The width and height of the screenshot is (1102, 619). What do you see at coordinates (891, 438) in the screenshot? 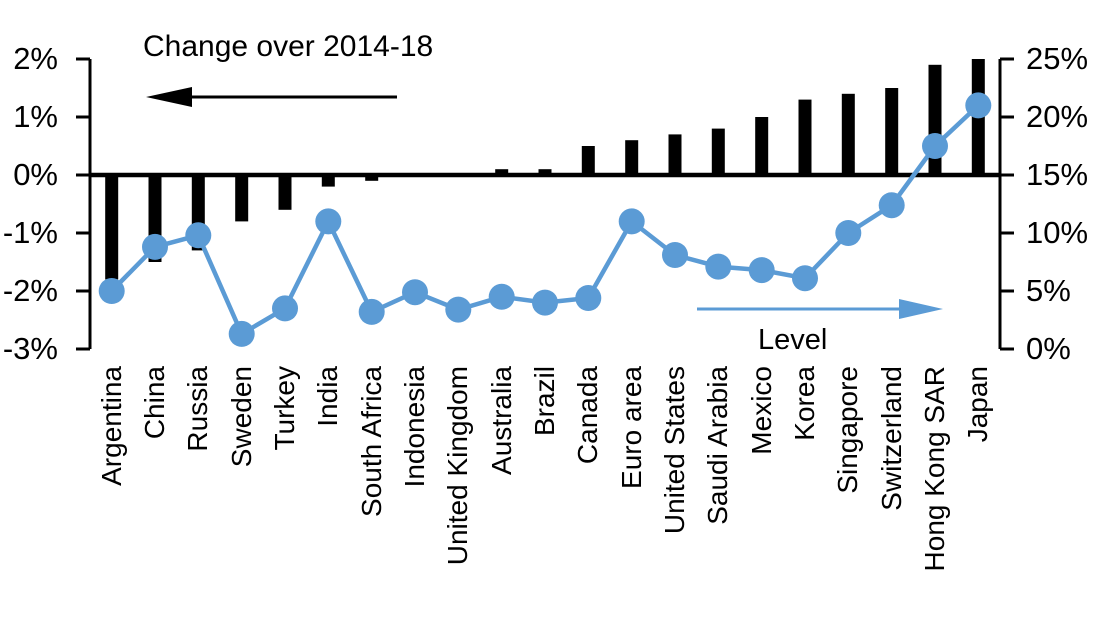
I see `x-axis-category-label-text: Switzerland` at bounding box center [891, 438].